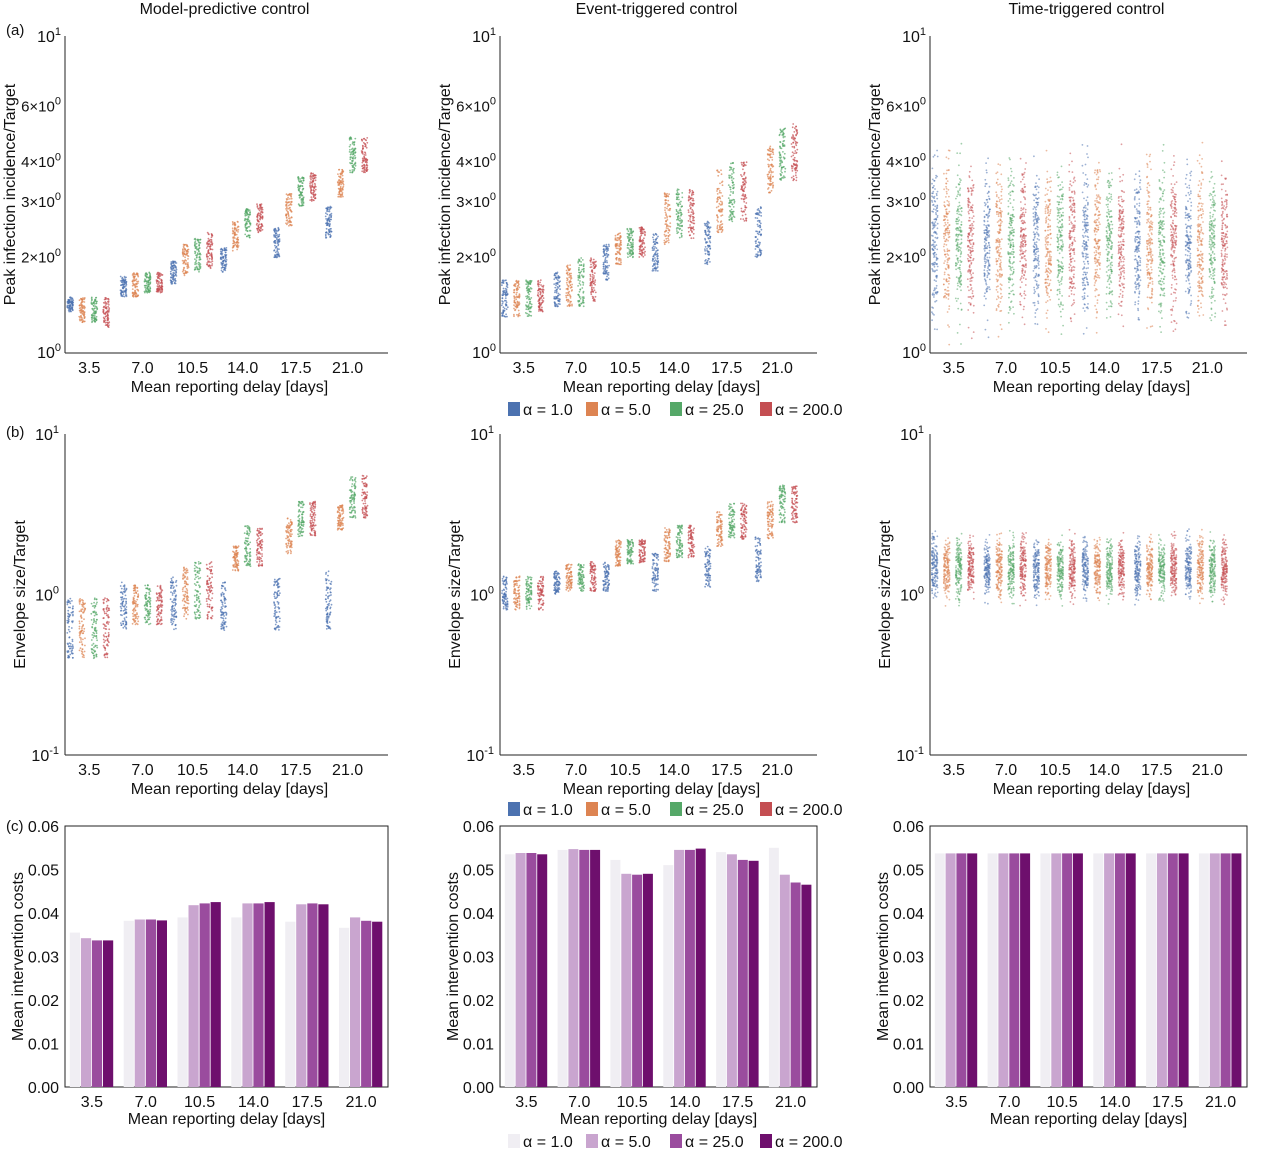 The width and height of the screenshot is (1280, 1152). I want to click on y-tick-label-minor-0: 6×100, so click(476, 106).